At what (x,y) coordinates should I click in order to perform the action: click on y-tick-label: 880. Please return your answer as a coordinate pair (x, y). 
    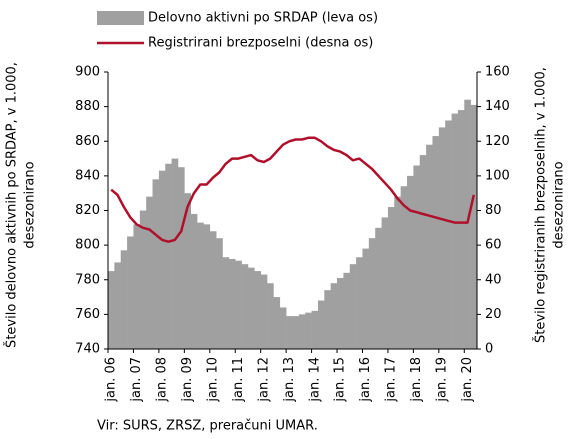
    Looking at the image, I should click on (87, 106).